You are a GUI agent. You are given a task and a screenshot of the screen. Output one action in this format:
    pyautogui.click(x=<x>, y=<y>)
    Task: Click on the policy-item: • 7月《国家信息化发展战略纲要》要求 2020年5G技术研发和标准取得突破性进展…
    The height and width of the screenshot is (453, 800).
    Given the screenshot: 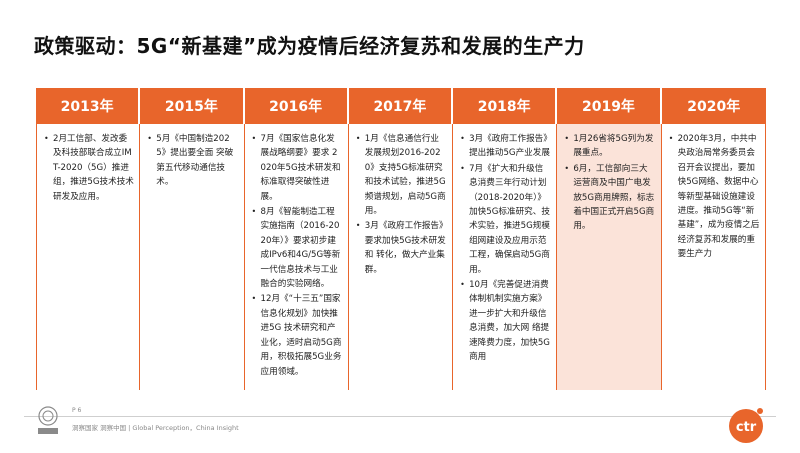 What is the action you would take?
    pyautogui.click(x=297, y=168)
    